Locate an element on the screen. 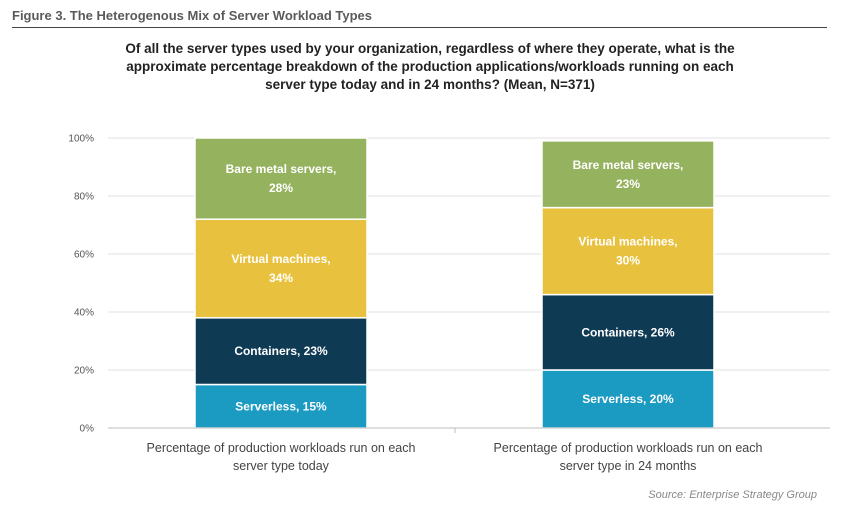 This screenshot has height=521, width=861. segment-label: Virtual machines, 34% is located at coordinates (280, 268).